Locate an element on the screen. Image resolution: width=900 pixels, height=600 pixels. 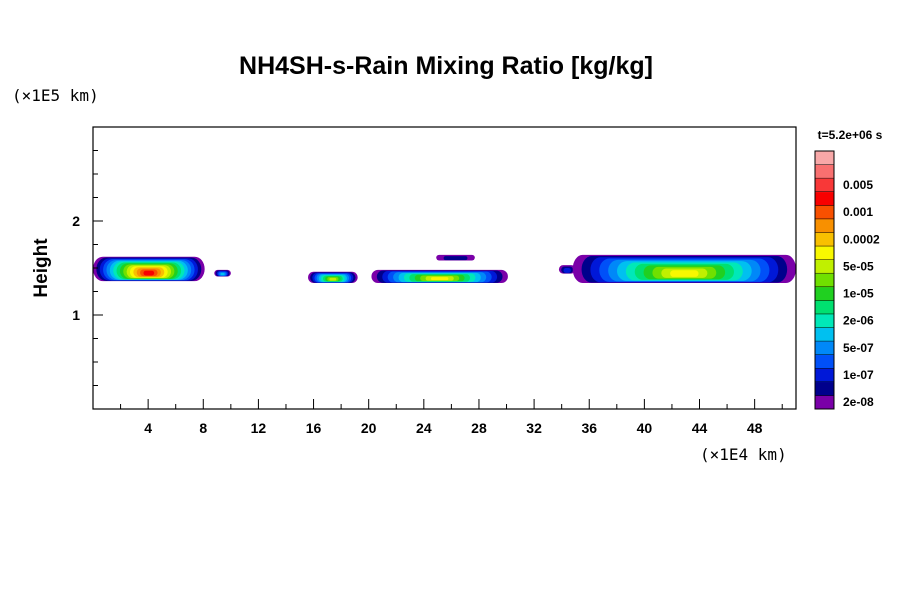
heatmap-field is located at coordinates (444, 269).